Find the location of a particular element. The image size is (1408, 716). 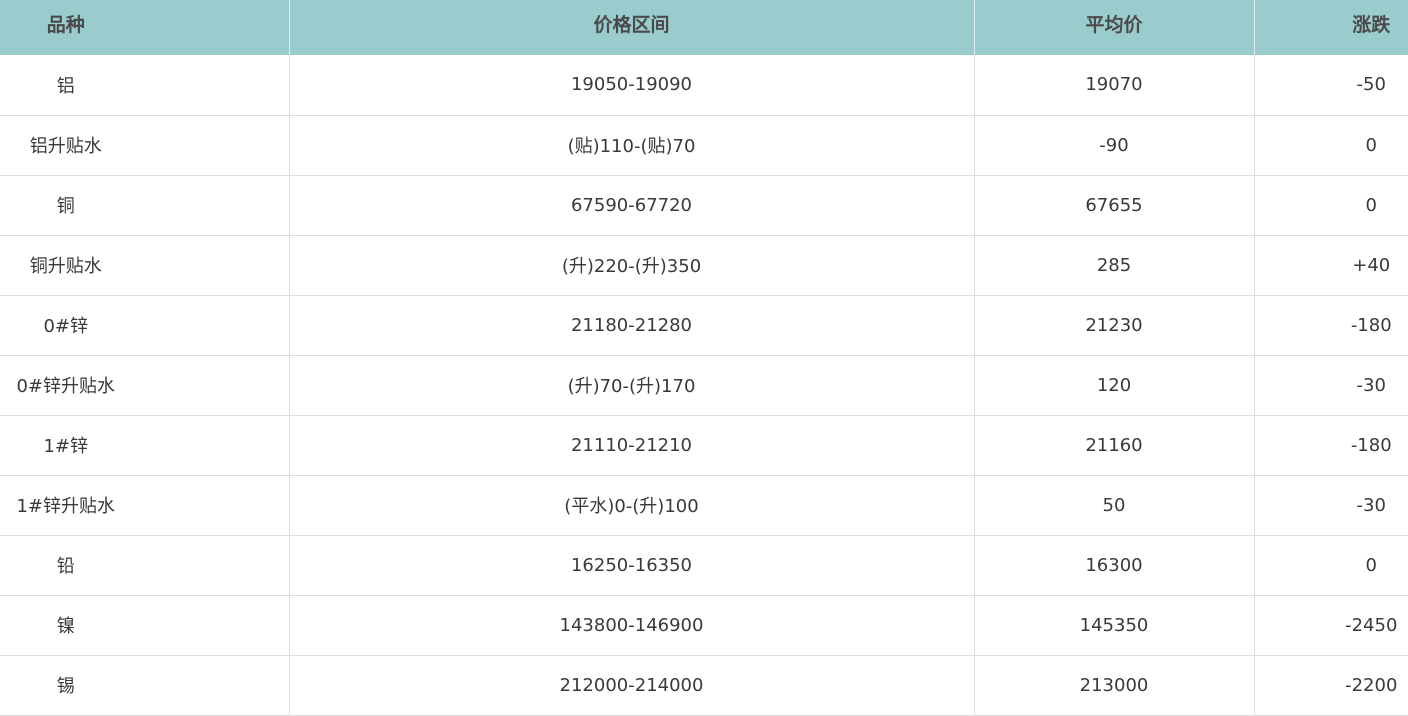

cell-change: -2450 is located at coordinates (1331, 625).